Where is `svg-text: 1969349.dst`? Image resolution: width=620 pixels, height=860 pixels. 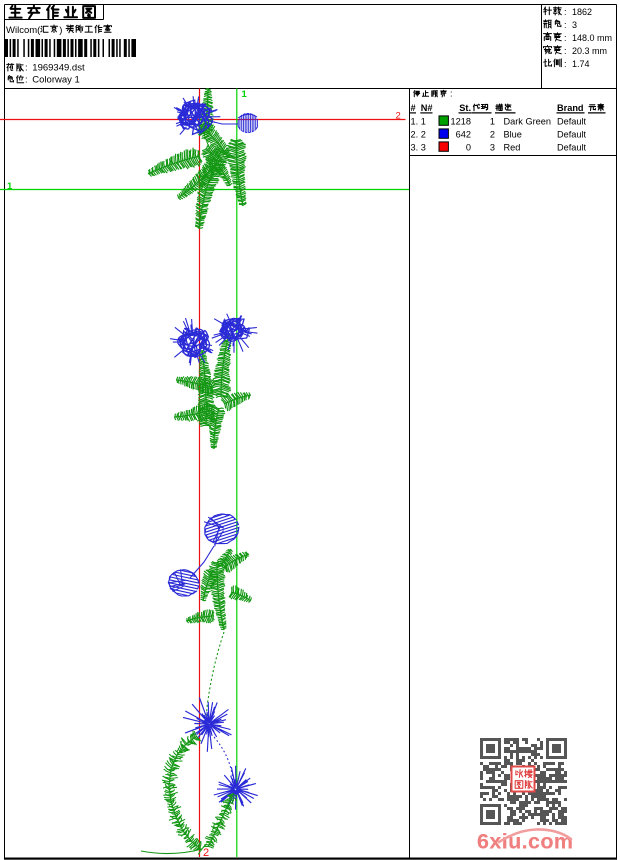 svg-text: 1969349.dst is located at coordinates (58, 68).